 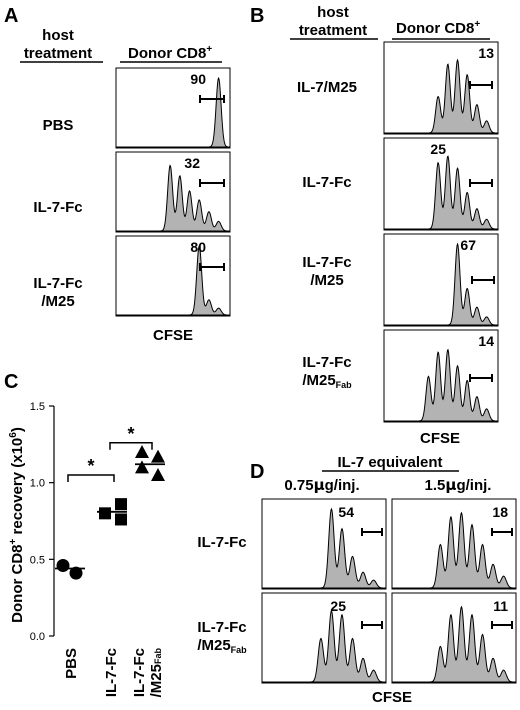 What do you see at coordinates (222, 646) in the screenshot?
I see `panel-d-row-label-il7fc-m25fab-line2: /M25Fab` at bounding box center [222, 646].